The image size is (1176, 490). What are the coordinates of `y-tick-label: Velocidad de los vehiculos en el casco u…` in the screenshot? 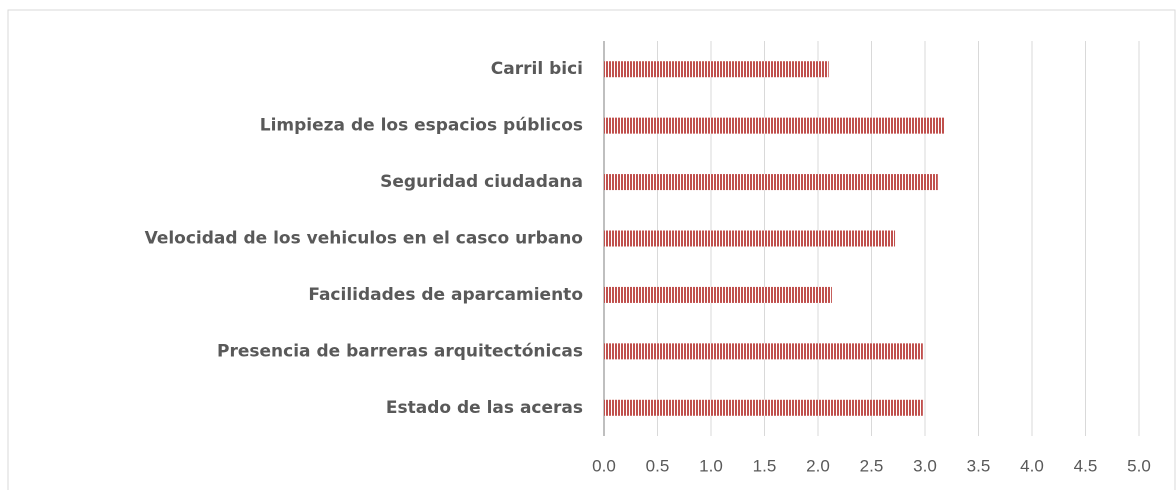 It's located at (364, 239).